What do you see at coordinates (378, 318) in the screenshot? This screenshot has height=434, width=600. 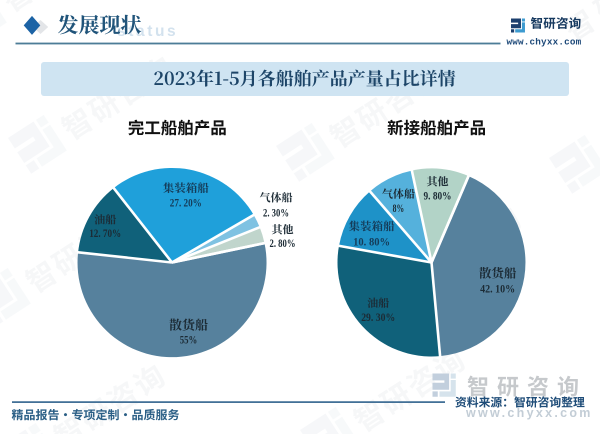 I see `svg-text: 29. 30%` at bounding box center [378, 318].